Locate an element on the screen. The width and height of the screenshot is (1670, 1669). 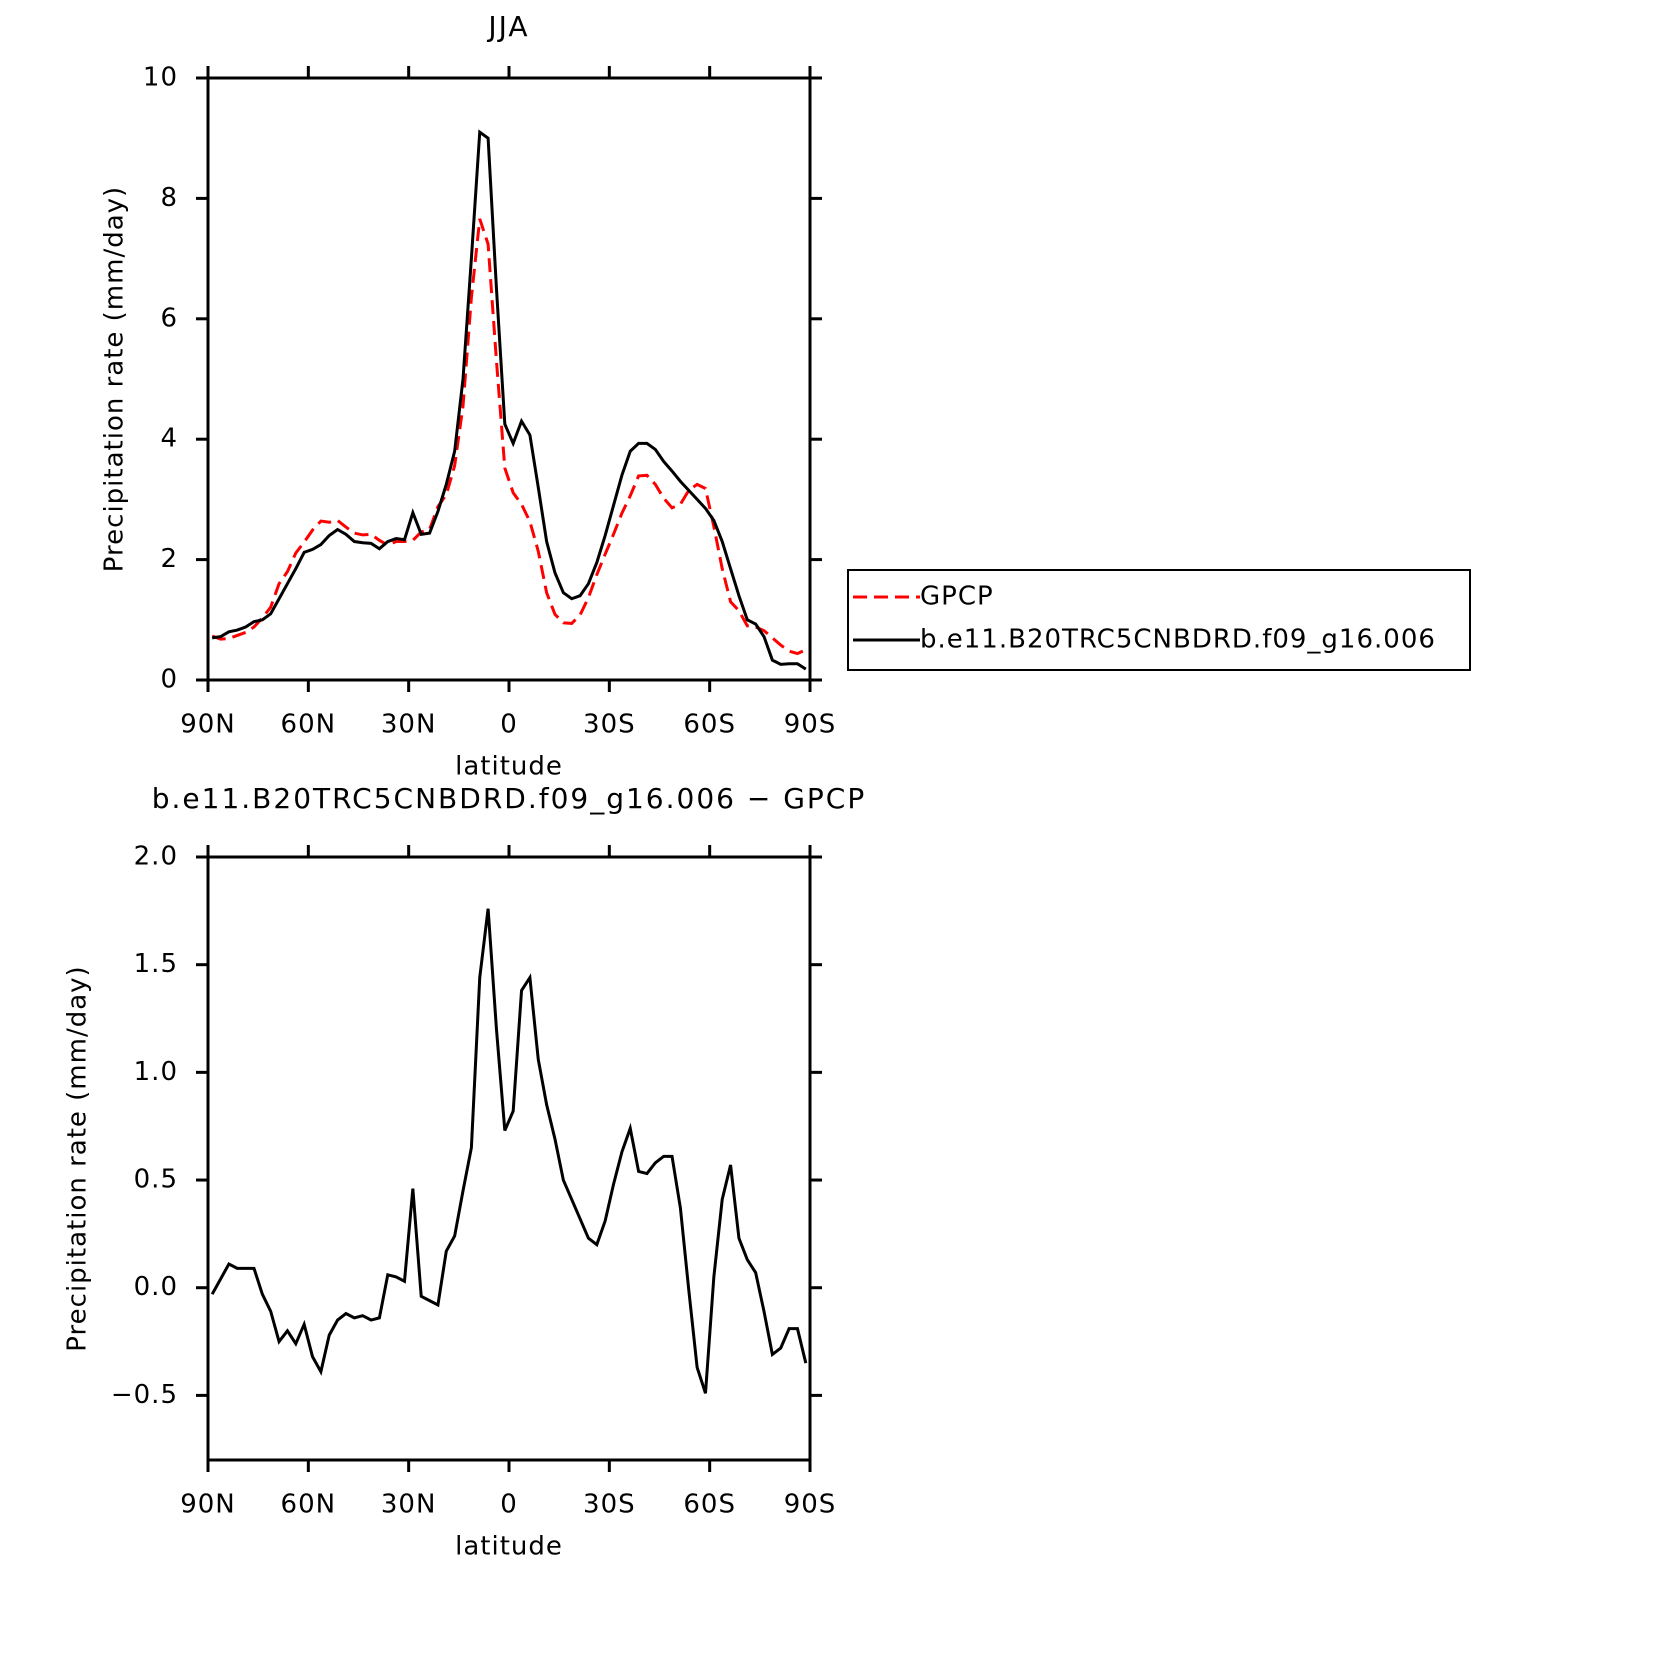
y-tick-label: 10 is located at coordinates (160, 78).